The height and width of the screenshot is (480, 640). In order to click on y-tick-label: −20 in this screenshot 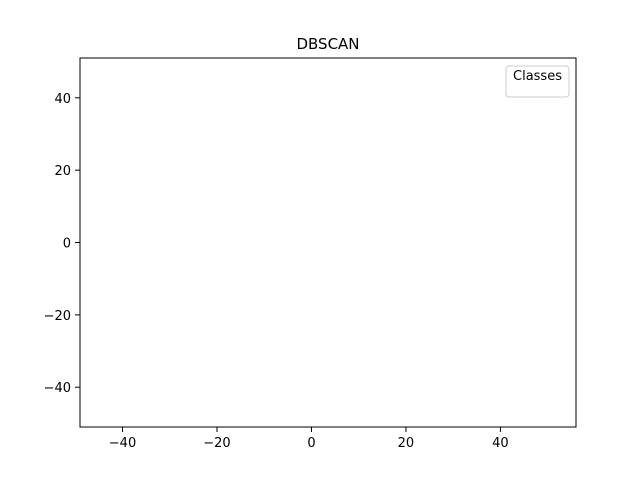, I will do `click(57, 316)`.